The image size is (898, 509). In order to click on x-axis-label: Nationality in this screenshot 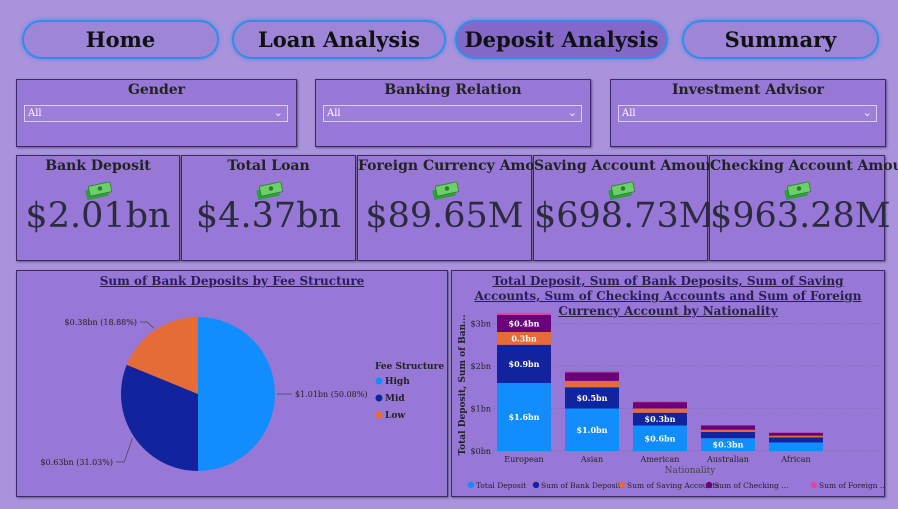, I will do `click(691, 471)`.